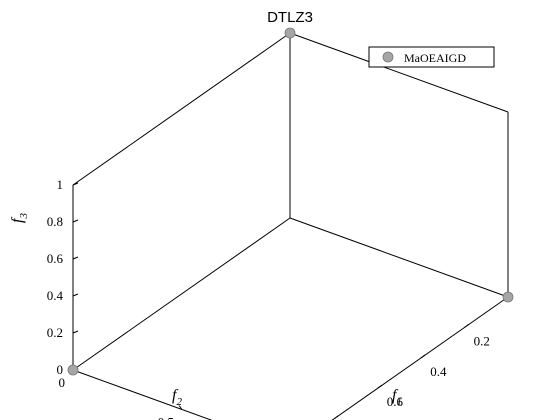 The image size is (560, 420). Describe the element at coordinates (60, 369) in the screenshot. I see `z-tick-label: 0` at that location.